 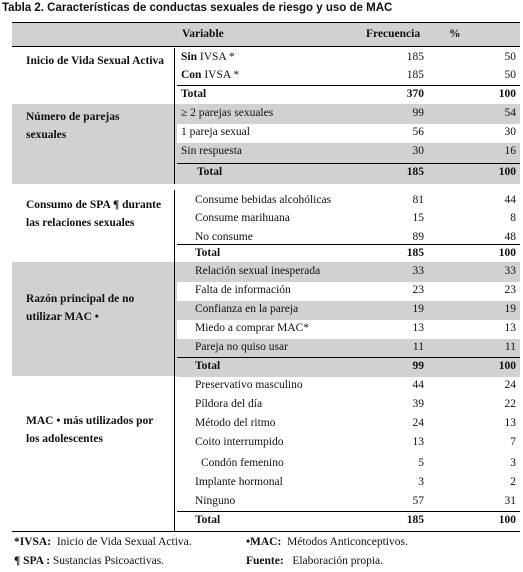 What do you see at coordinates (242, 218) in the screenshot?
I see `row-var: Consume marihuana` at bounding box center [242, 218].